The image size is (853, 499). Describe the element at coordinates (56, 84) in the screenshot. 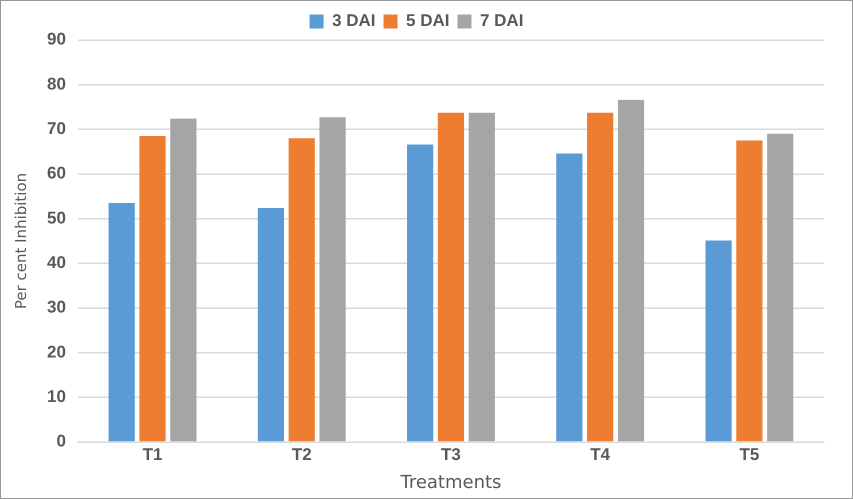

I see `y-tick-label: 80` at that location.